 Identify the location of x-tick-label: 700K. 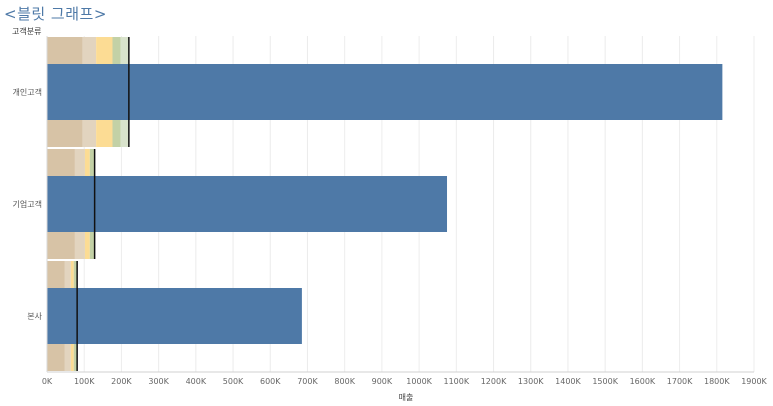
(307, 381).